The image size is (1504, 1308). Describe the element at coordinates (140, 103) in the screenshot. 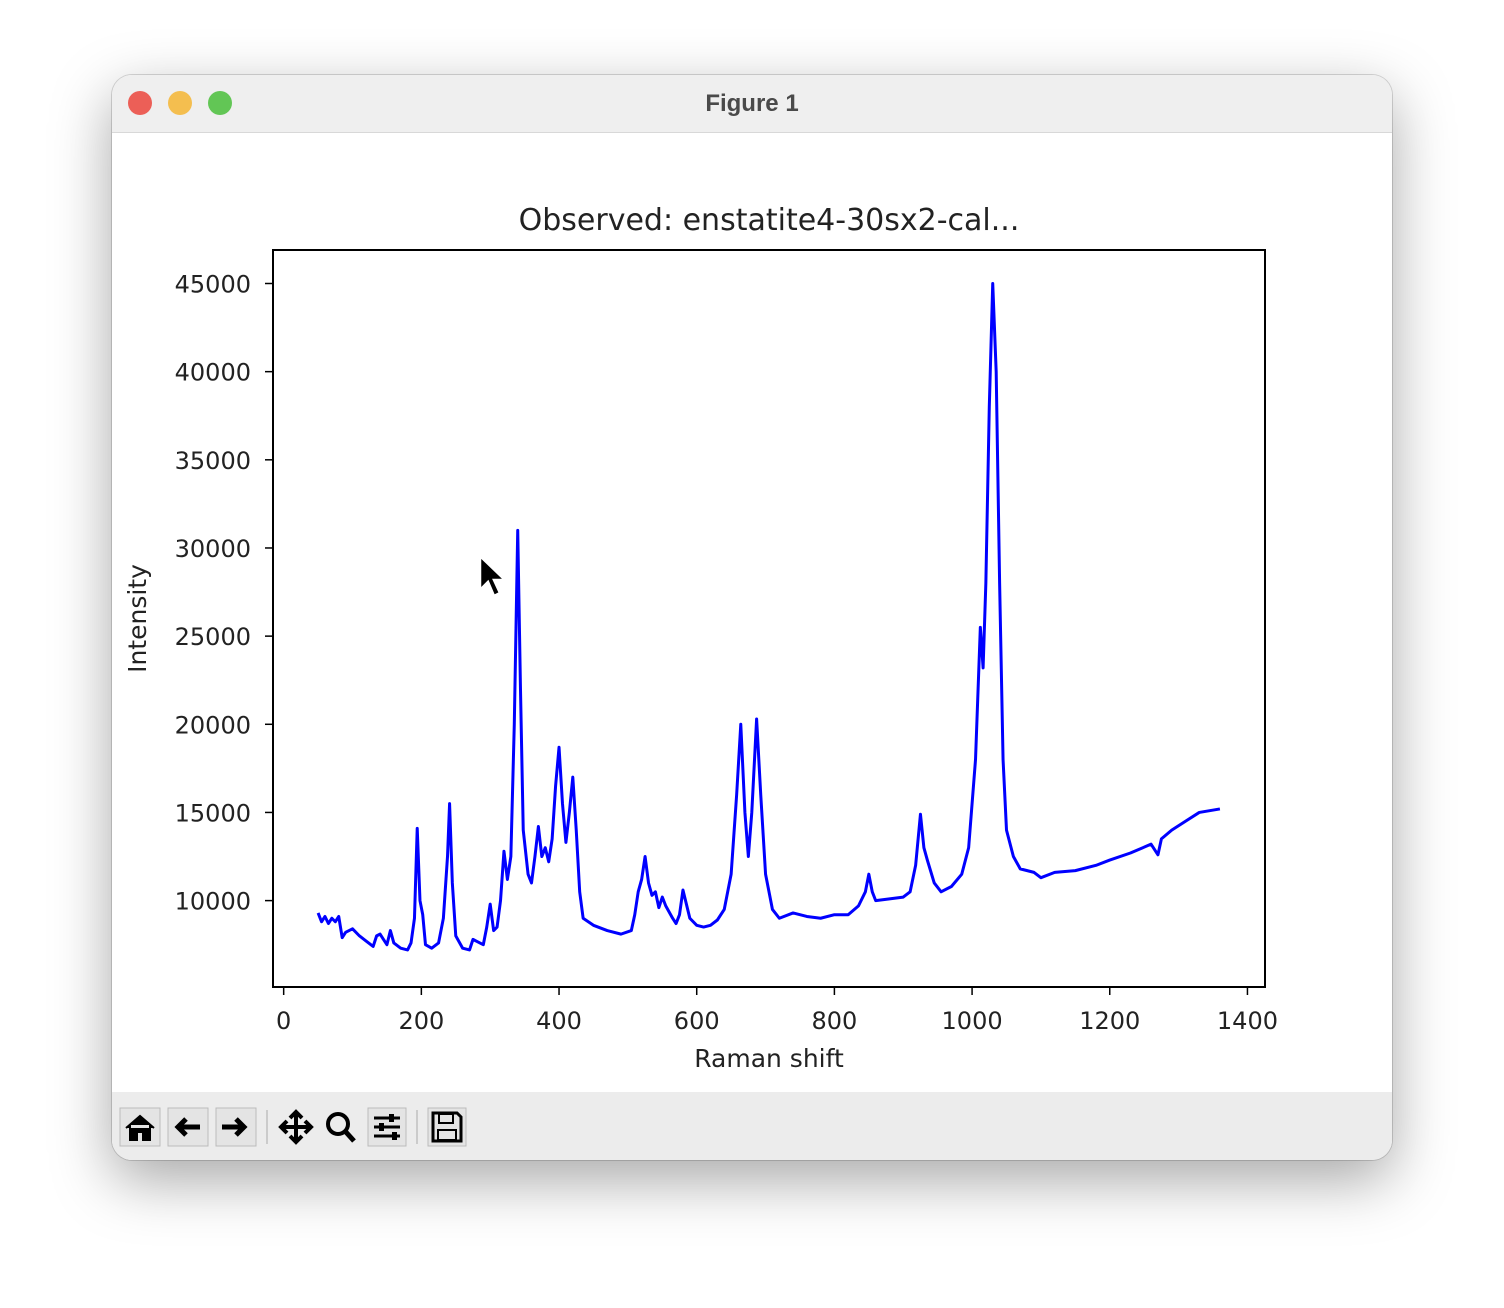

I see `close-button` at that location.